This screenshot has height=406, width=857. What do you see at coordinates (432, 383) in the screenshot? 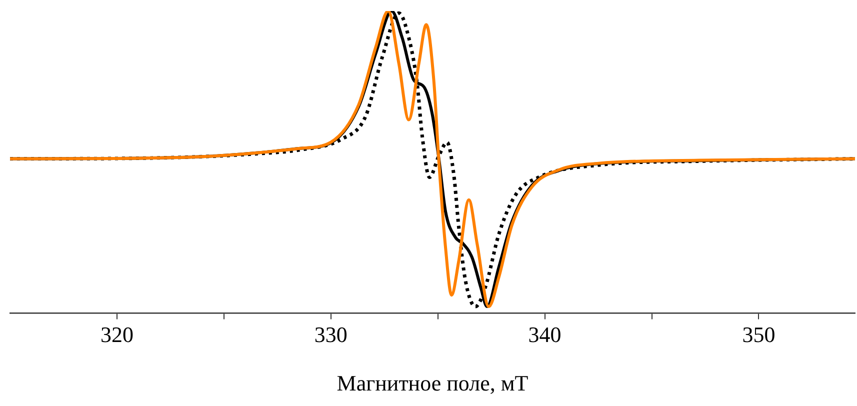
I see `x-axis-title: Магнитное поле, мТ` at bounding box center [432, 383].